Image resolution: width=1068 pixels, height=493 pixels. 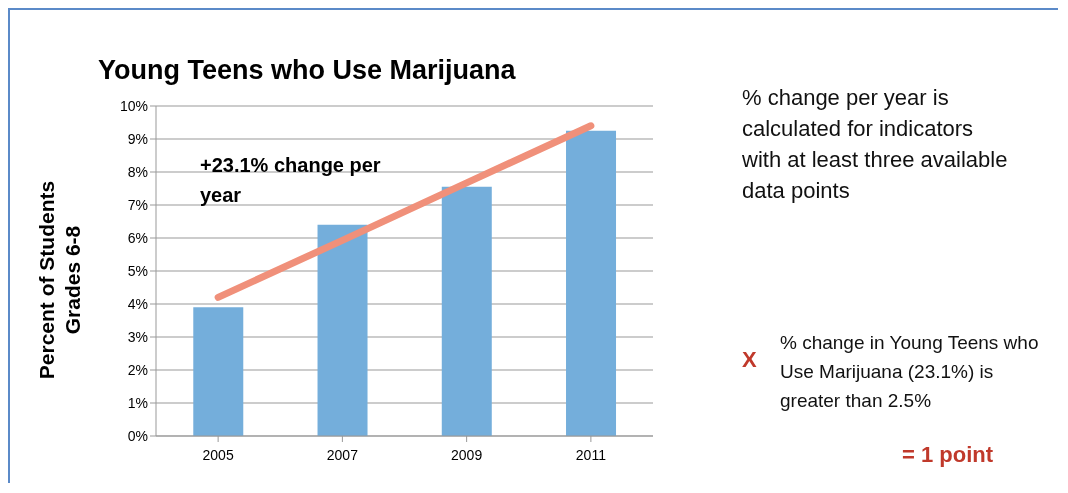 What do you see at coordinates (137, 270) in the screenshot?
I see `y-tick-label: 5%` at bounding box center [137, 270].